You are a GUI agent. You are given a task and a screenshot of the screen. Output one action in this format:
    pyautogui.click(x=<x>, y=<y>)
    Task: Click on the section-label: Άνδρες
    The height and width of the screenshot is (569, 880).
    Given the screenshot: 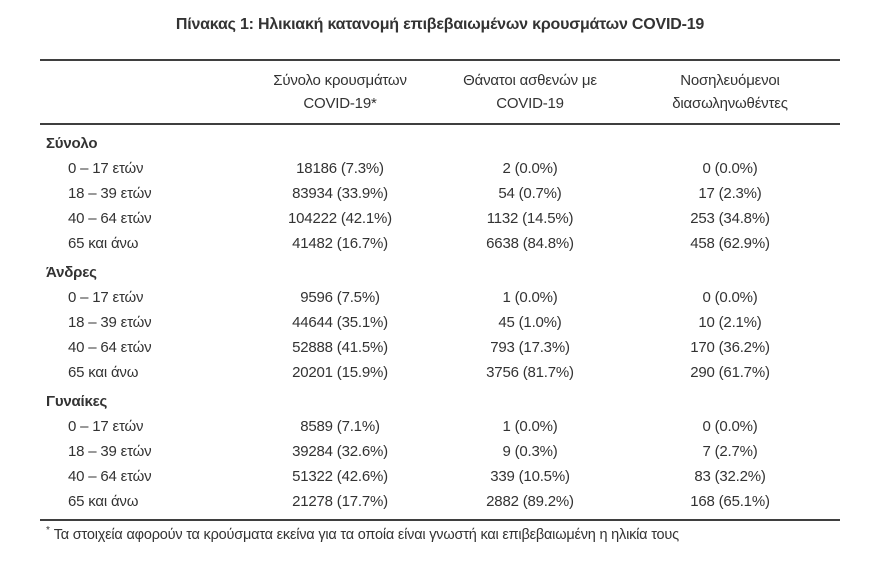 What is the action you would take?
    pyautogui.click(x=71, y=272)
    